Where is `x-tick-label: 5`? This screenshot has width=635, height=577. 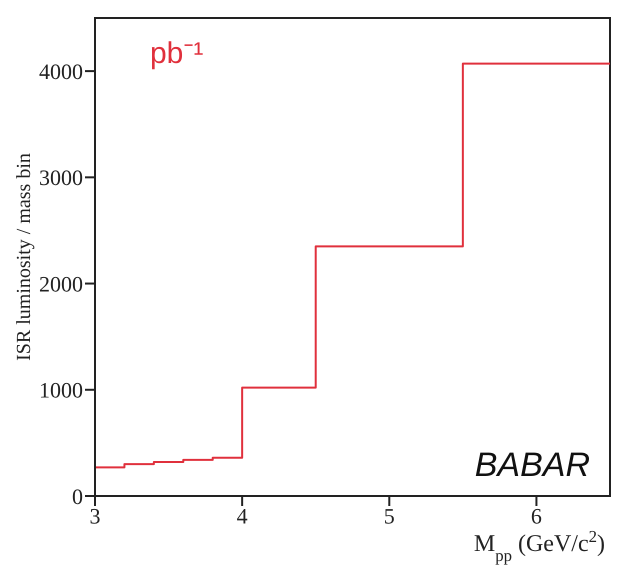 x-tick-label: 5 is located at coordinates (389, 516).